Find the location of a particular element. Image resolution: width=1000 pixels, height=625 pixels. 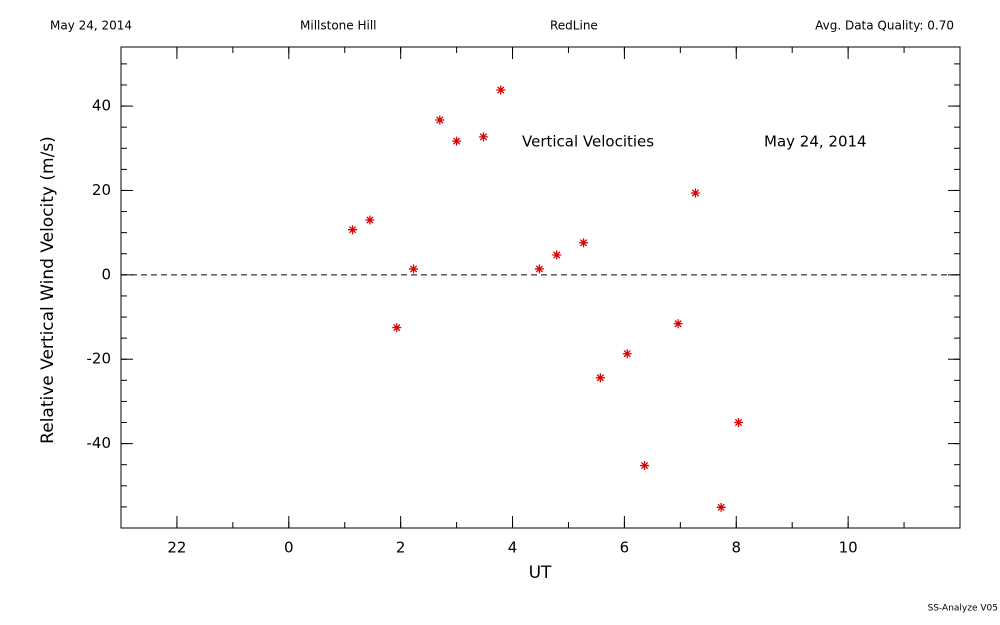

header-site: Millstone Hill is located at coordinates (338, 26).